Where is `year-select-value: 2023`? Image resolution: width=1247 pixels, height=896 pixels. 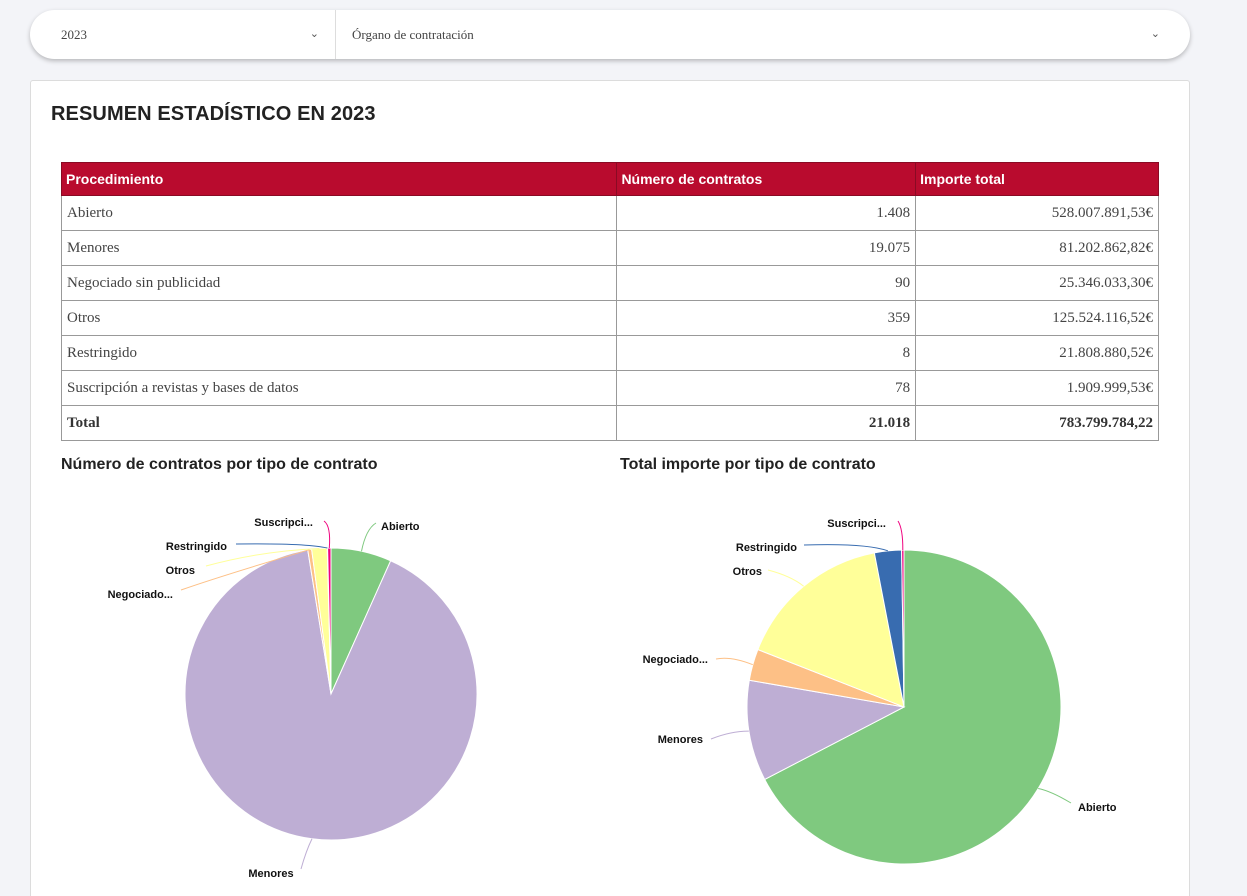
year-select-value: 2023 is located at coordinates (74, 34).